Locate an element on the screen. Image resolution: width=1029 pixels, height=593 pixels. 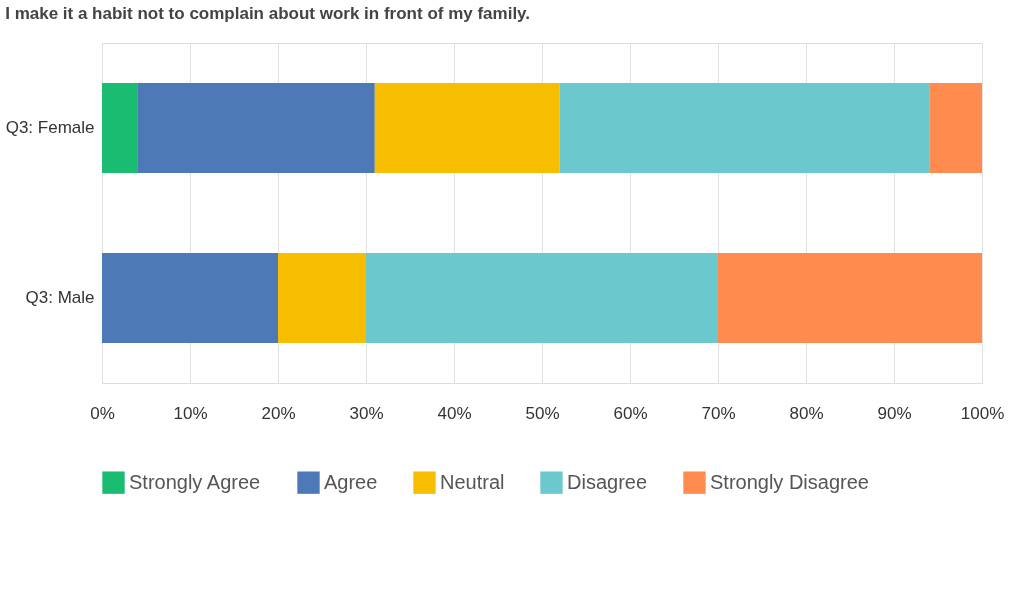
x-tick-label: 0% is located at coordinates (102, 413).